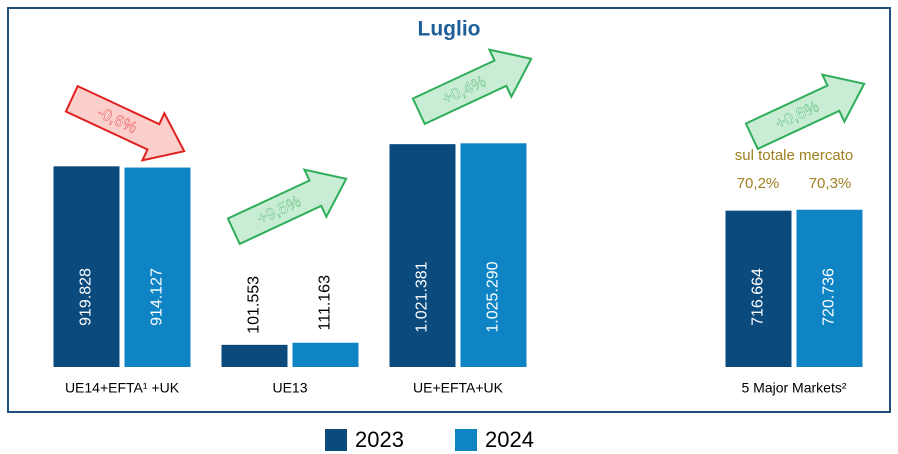  I want to click on x-tick-label: UE14+EFTA¹ +UK, so click(122, 388).